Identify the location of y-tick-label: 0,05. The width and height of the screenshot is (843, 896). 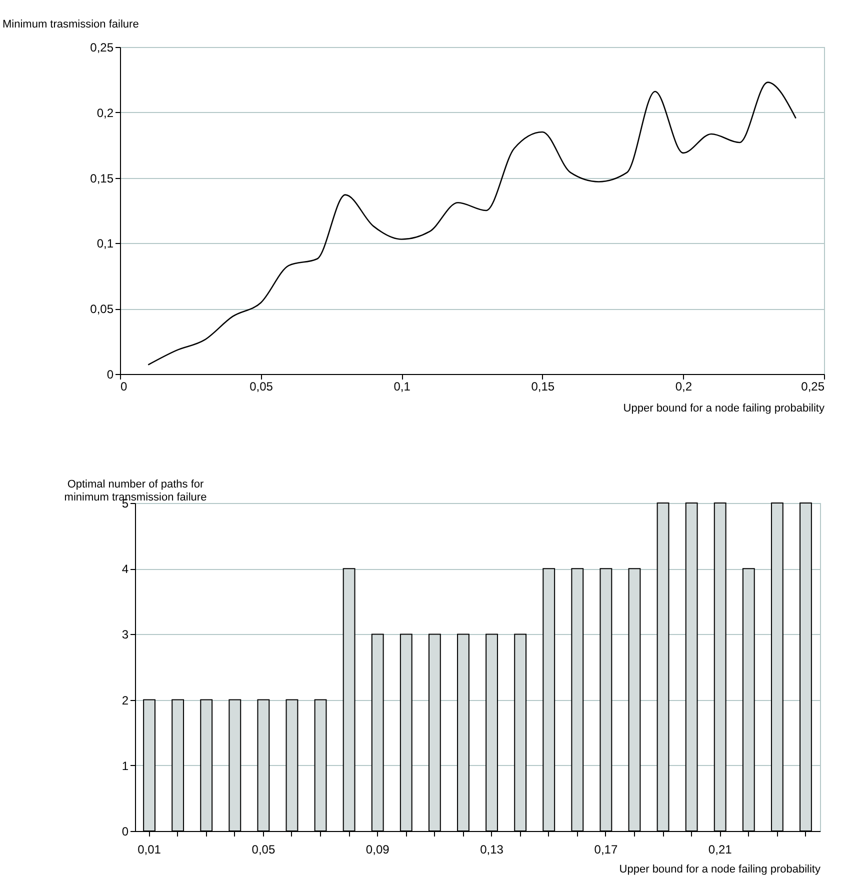
(102, 309).